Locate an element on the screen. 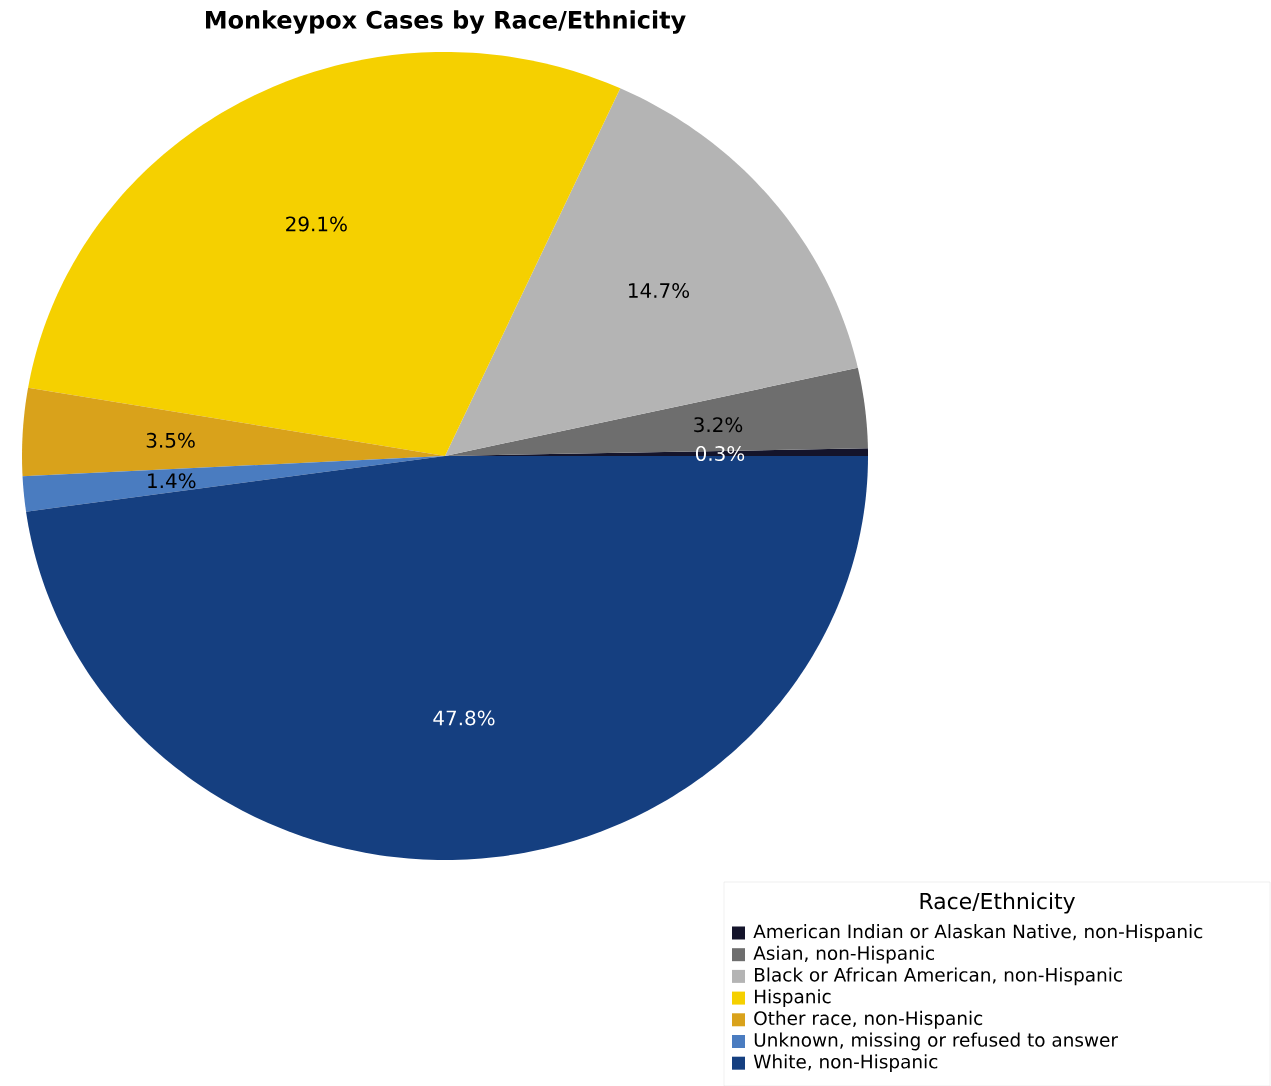  data-label: 14.7% is located at coordinates (659, 290).